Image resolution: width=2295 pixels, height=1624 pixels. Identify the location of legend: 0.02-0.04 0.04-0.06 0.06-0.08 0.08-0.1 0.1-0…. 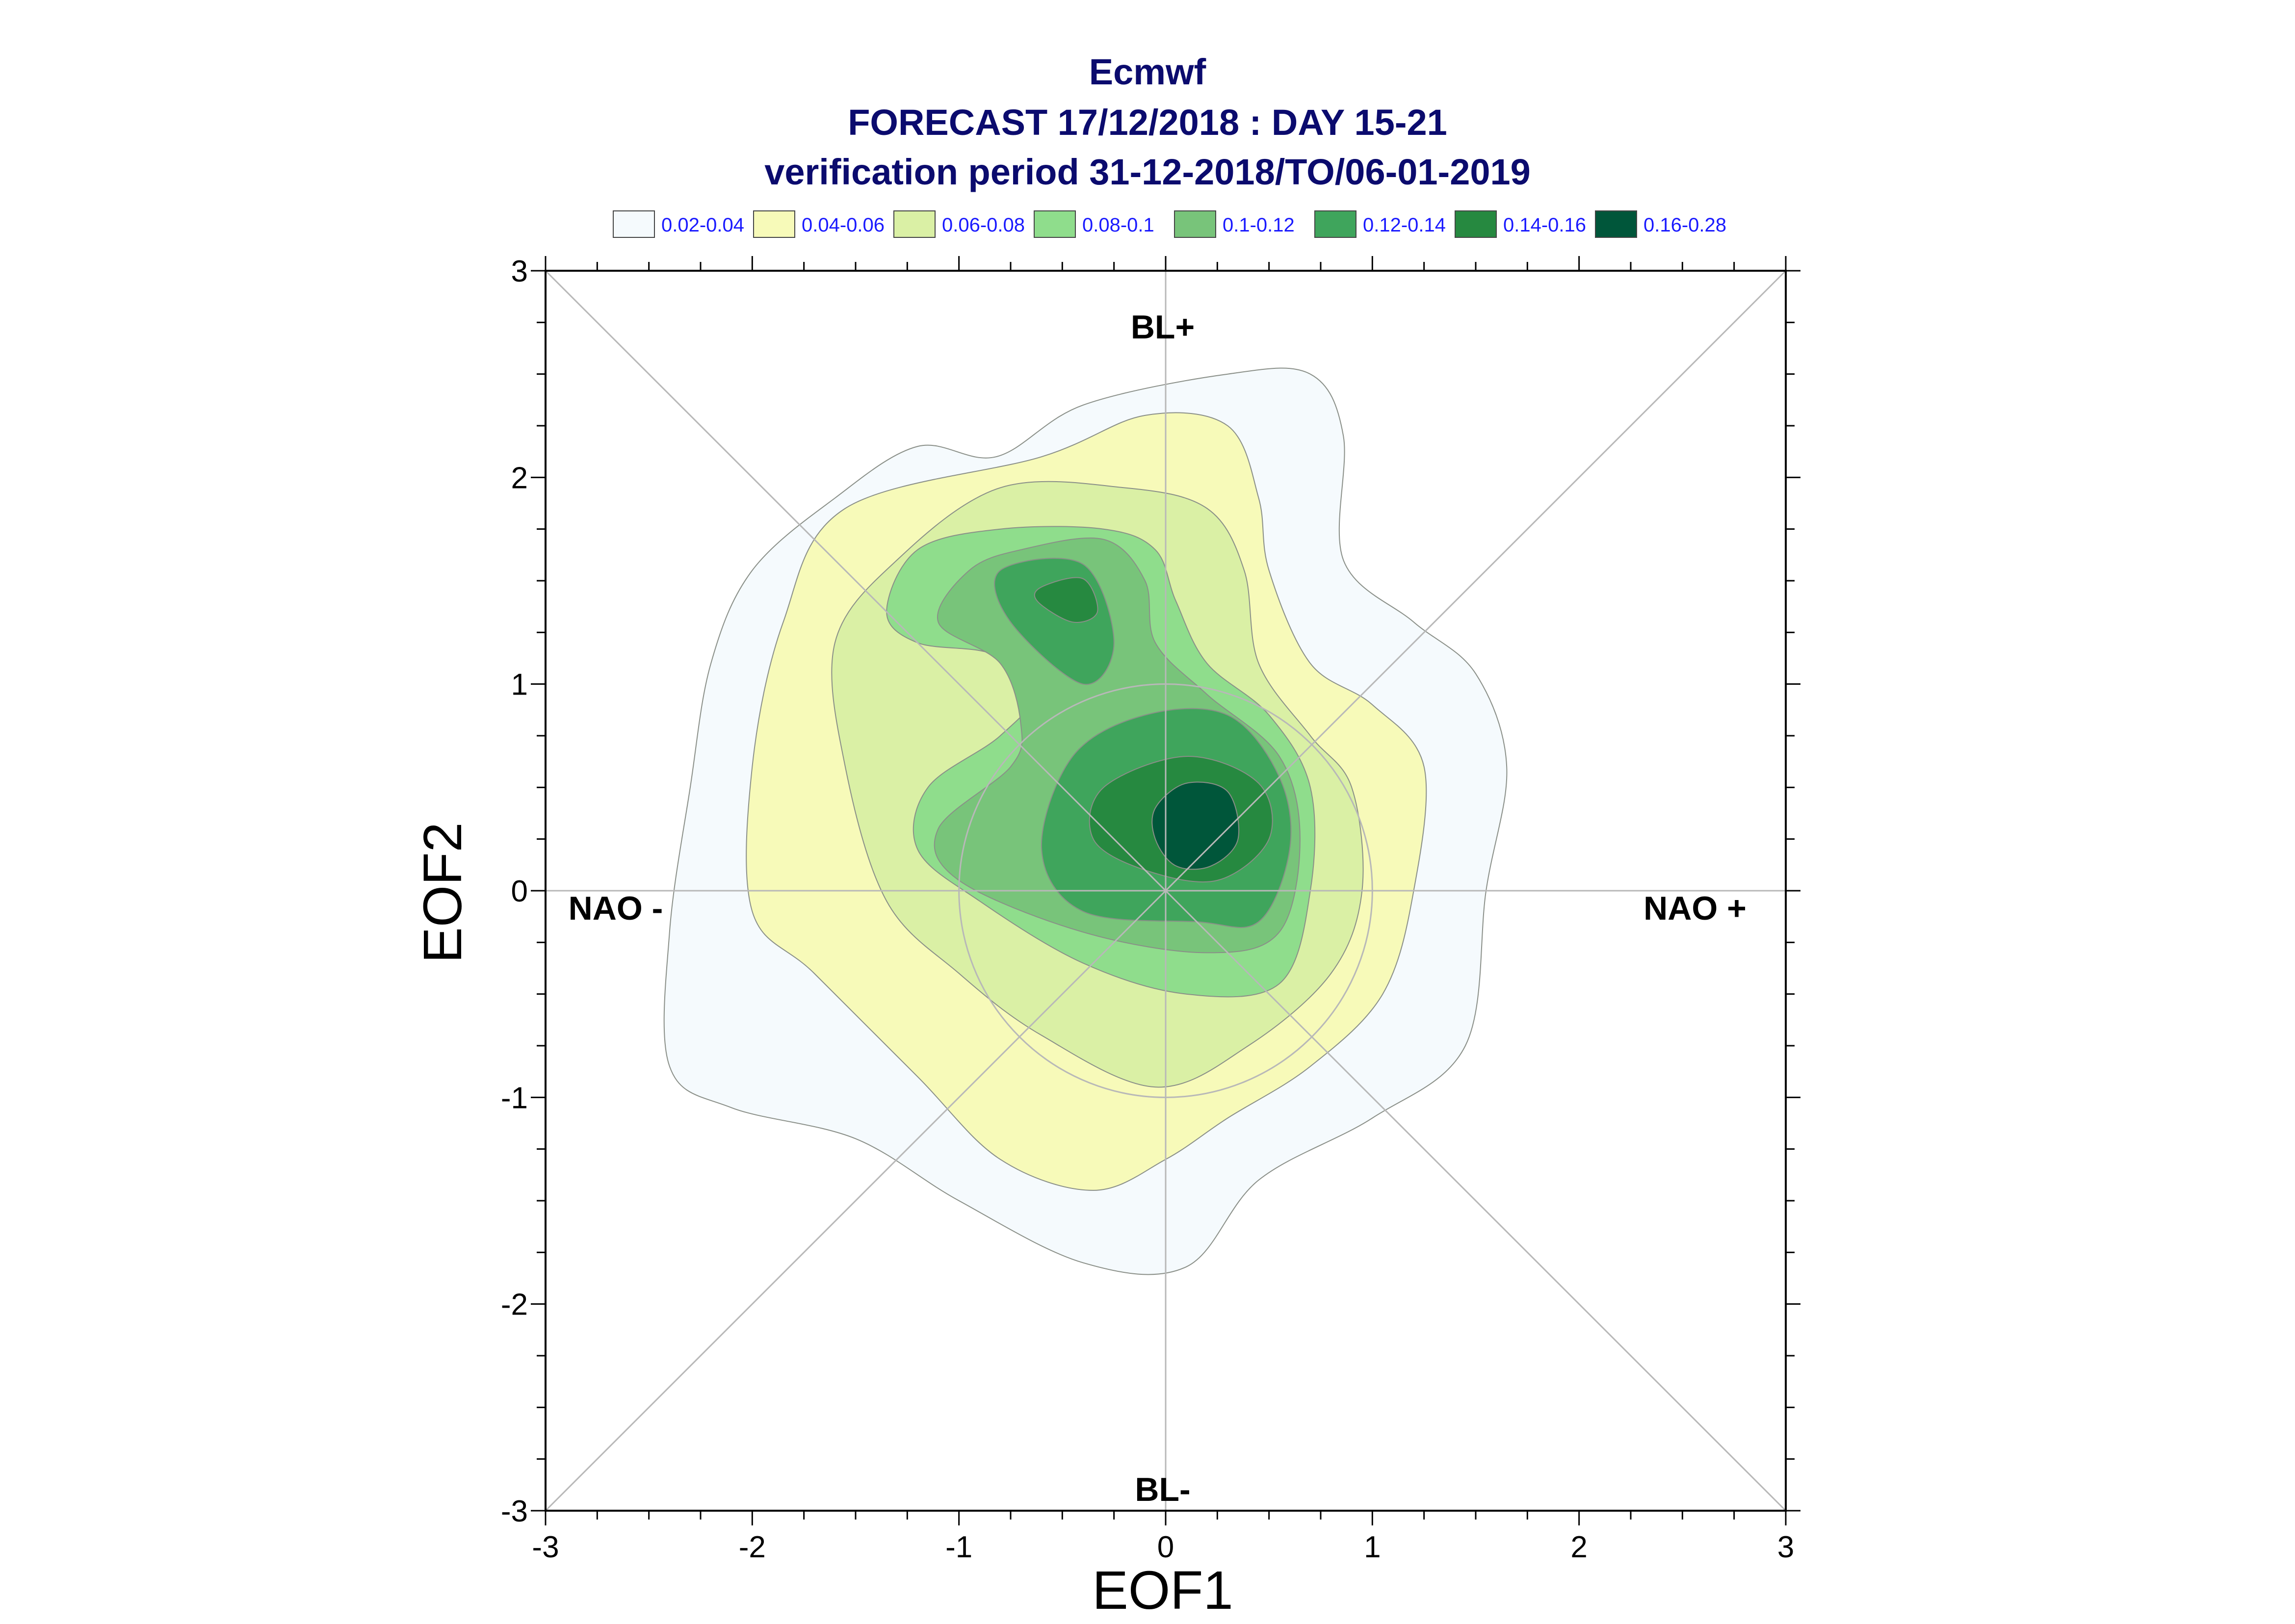
(1169, 224).